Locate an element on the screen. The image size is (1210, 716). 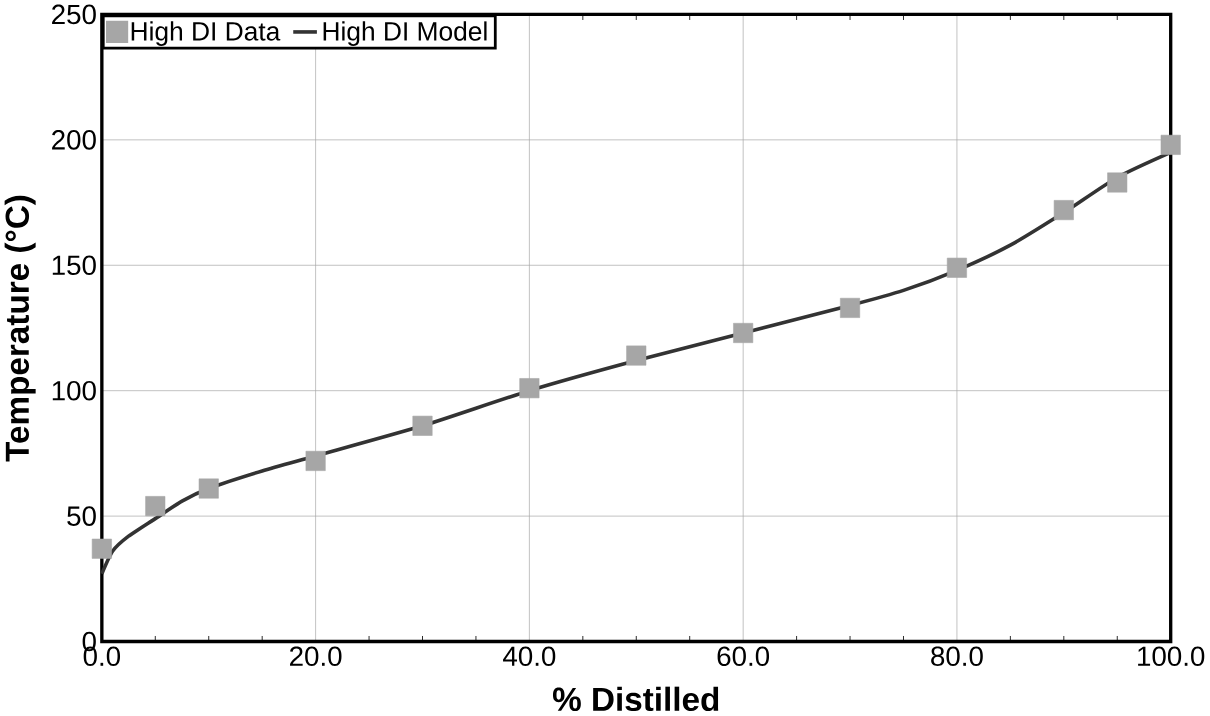
y-tick-label: 100 is located at coordinates (74, 391).